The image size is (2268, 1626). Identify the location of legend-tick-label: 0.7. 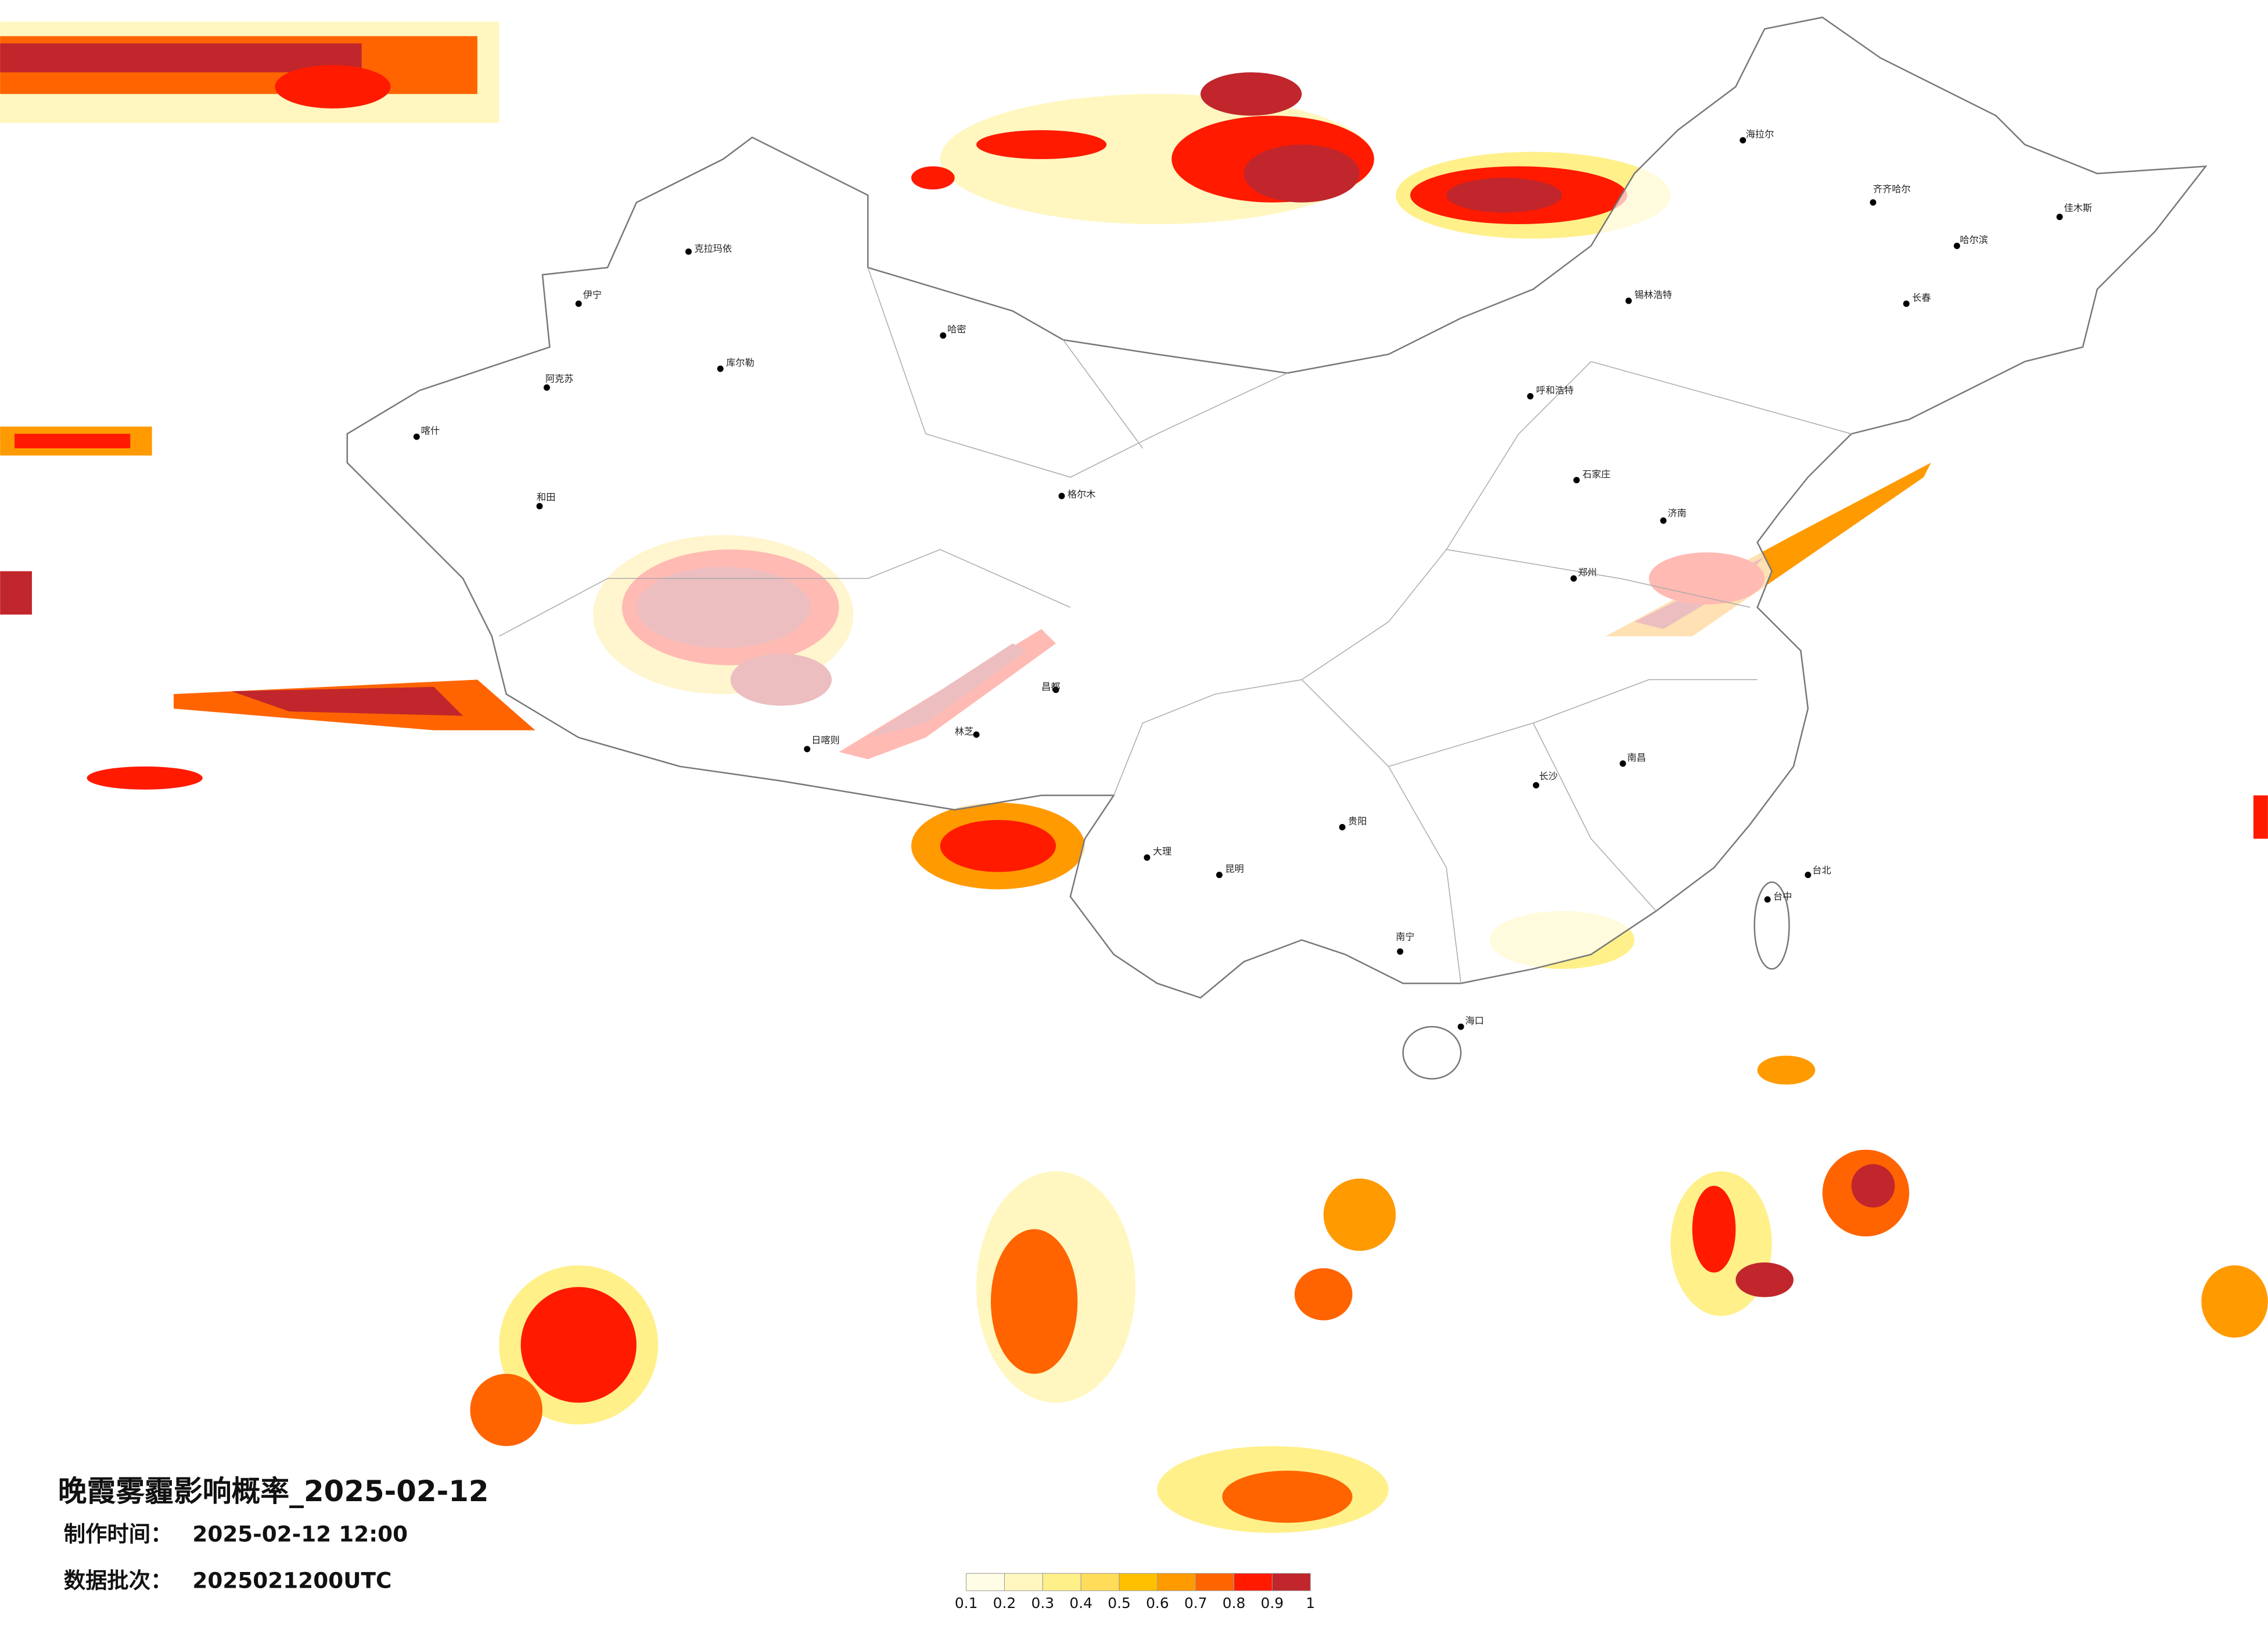
(1195, 1603).